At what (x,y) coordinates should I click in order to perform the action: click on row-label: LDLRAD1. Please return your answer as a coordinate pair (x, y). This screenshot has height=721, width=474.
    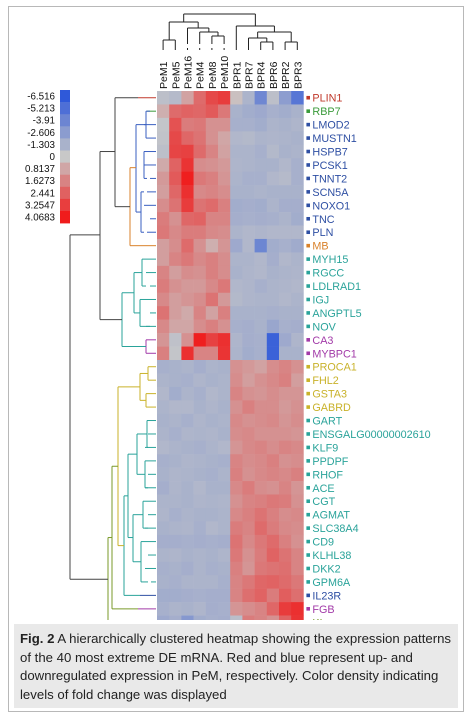
    Looking at the image, I should click on (336, 287).